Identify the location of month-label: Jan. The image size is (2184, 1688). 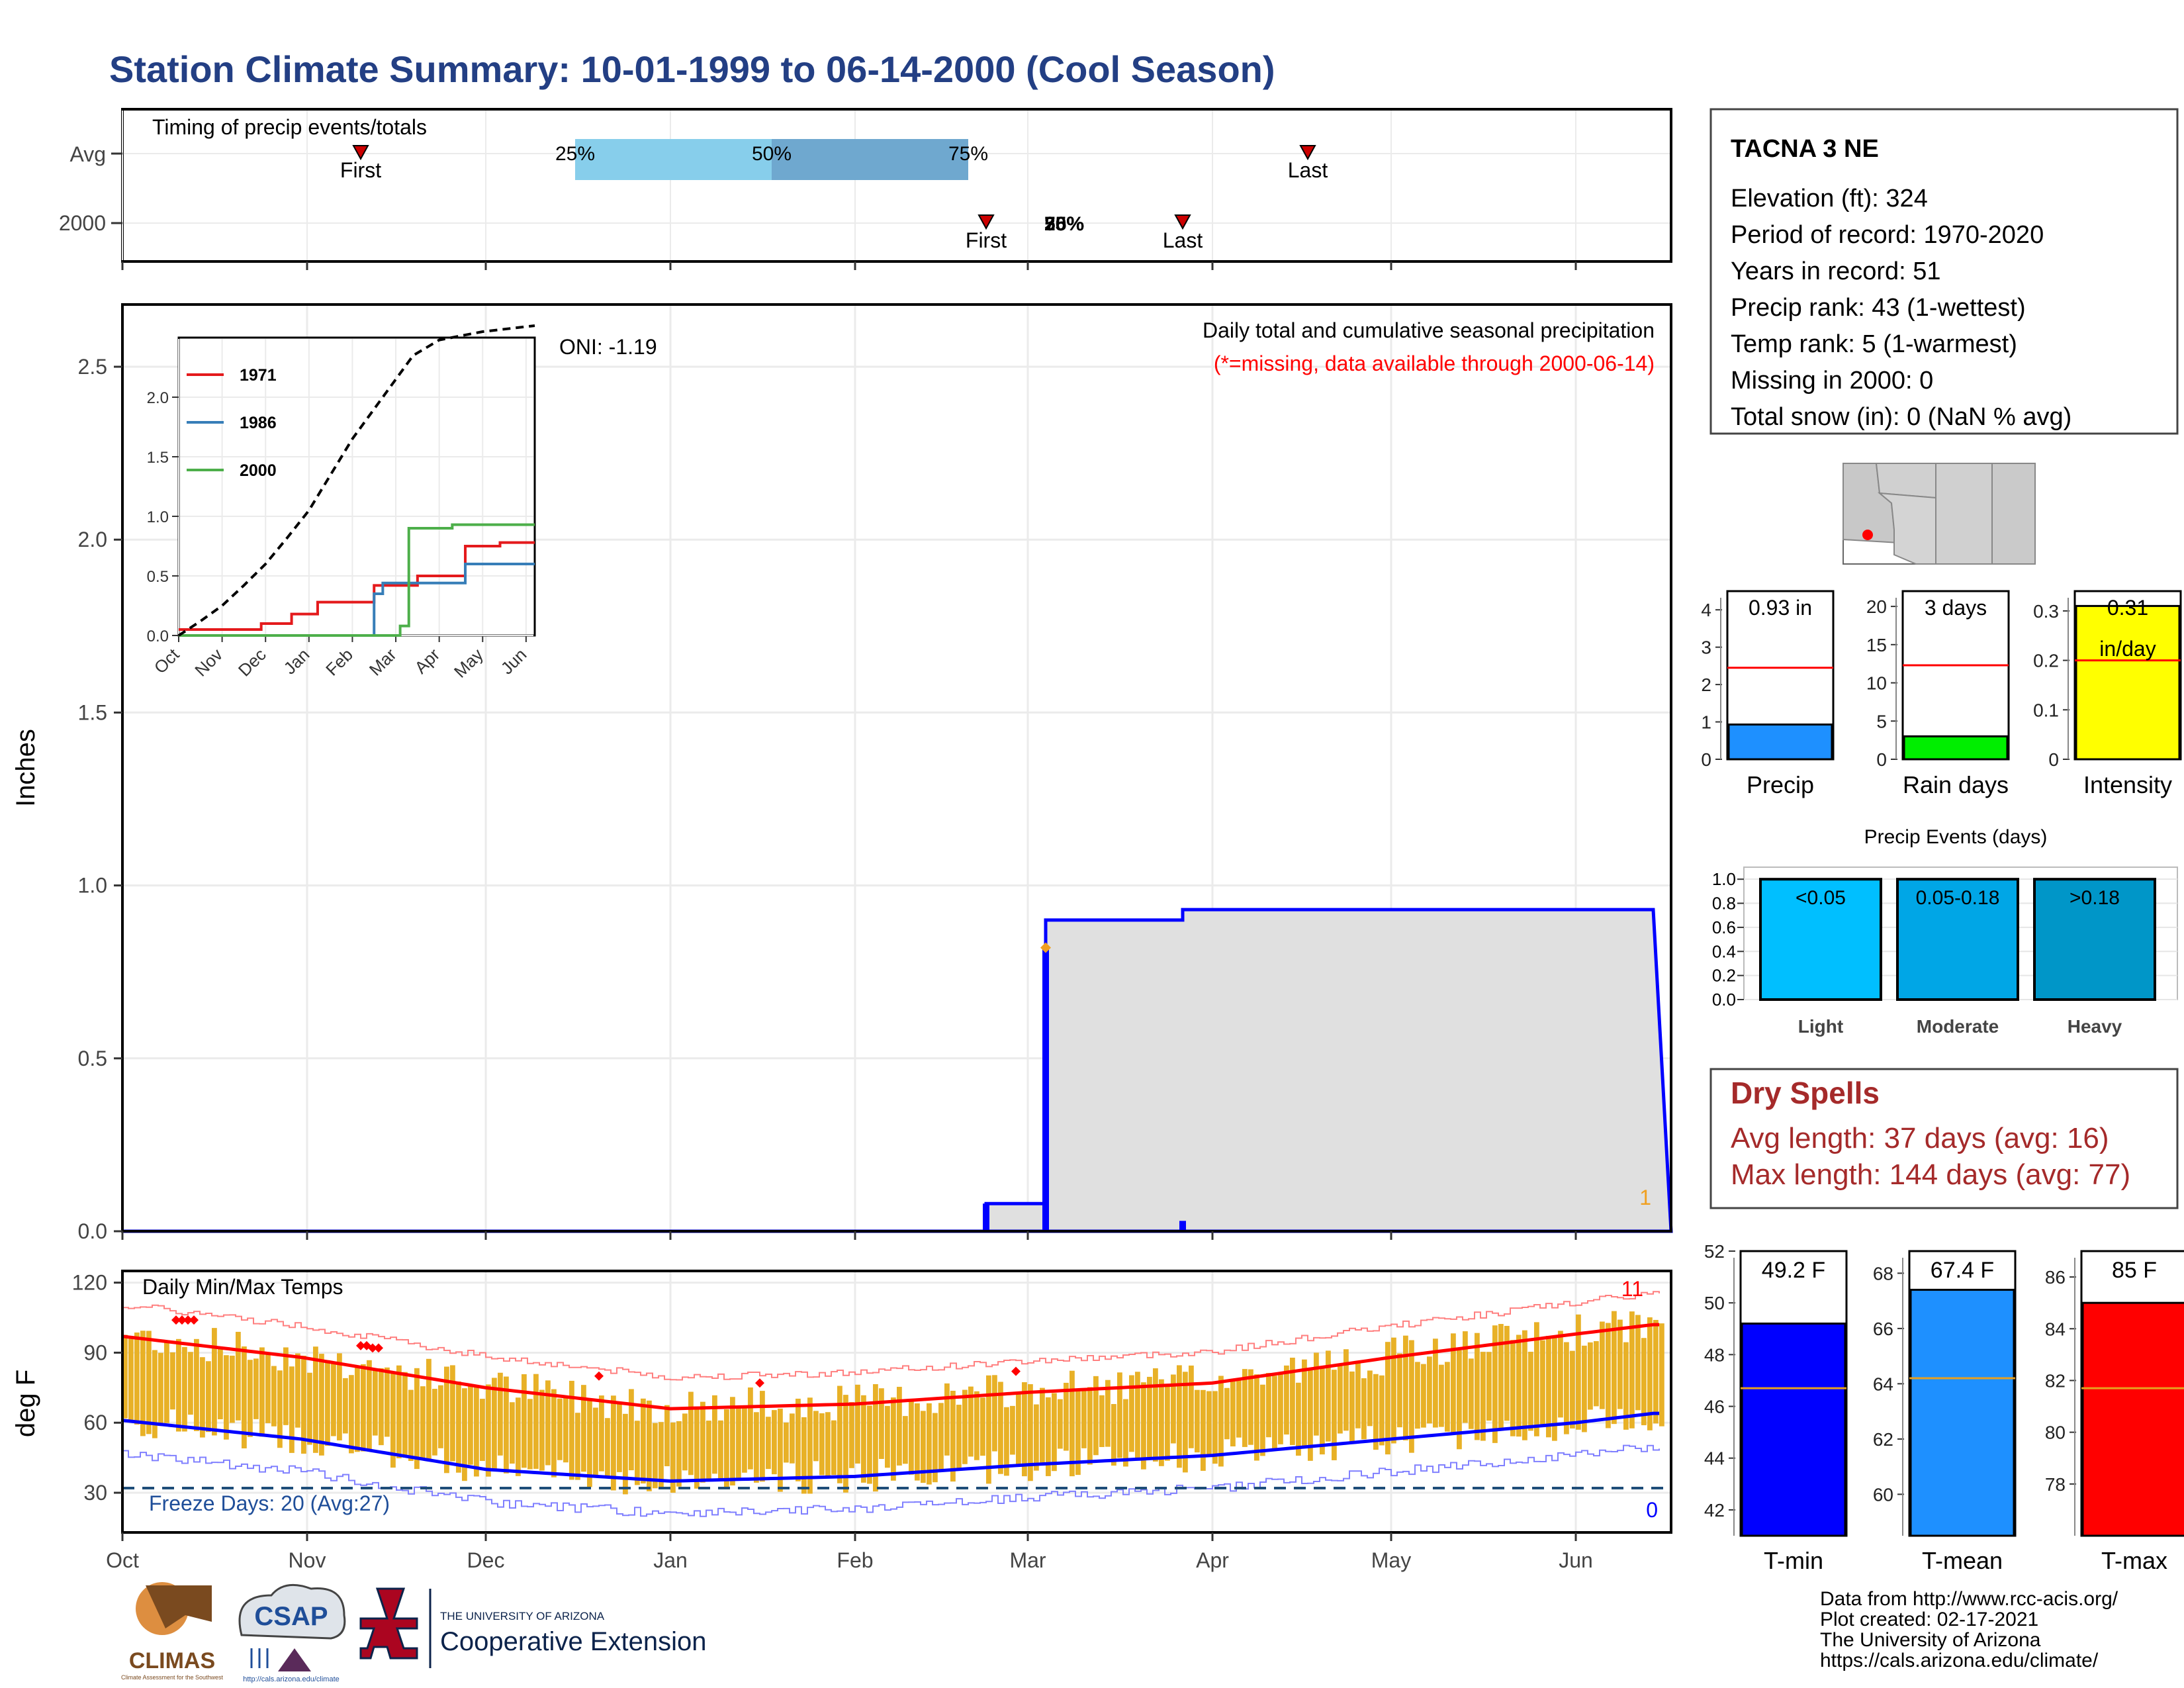
(670, 1560).